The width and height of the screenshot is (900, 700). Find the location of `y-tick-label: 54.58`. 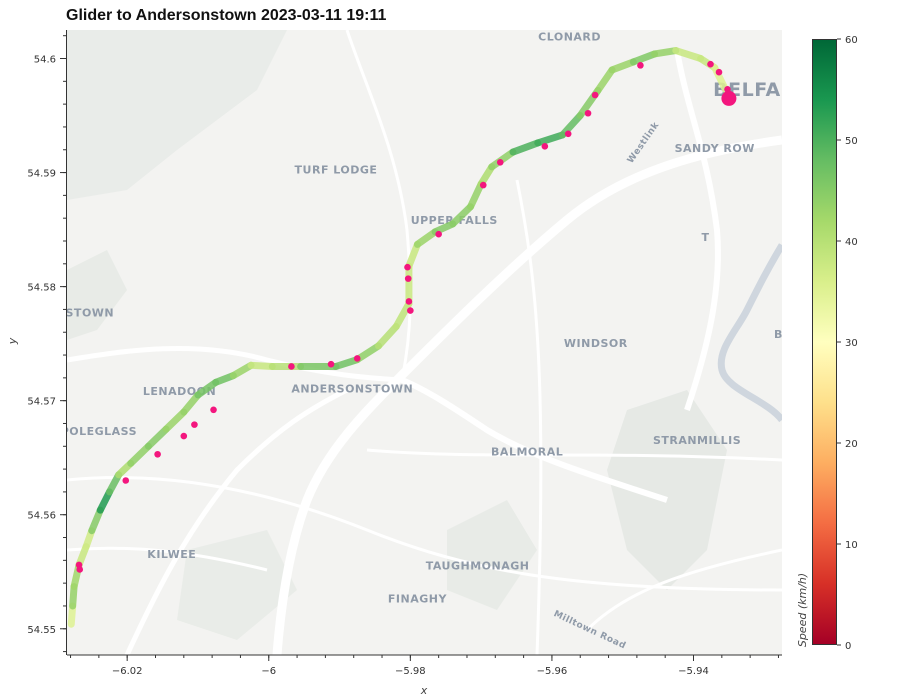

y-tick-label: 54.58 is located at coordinates (41, 288).